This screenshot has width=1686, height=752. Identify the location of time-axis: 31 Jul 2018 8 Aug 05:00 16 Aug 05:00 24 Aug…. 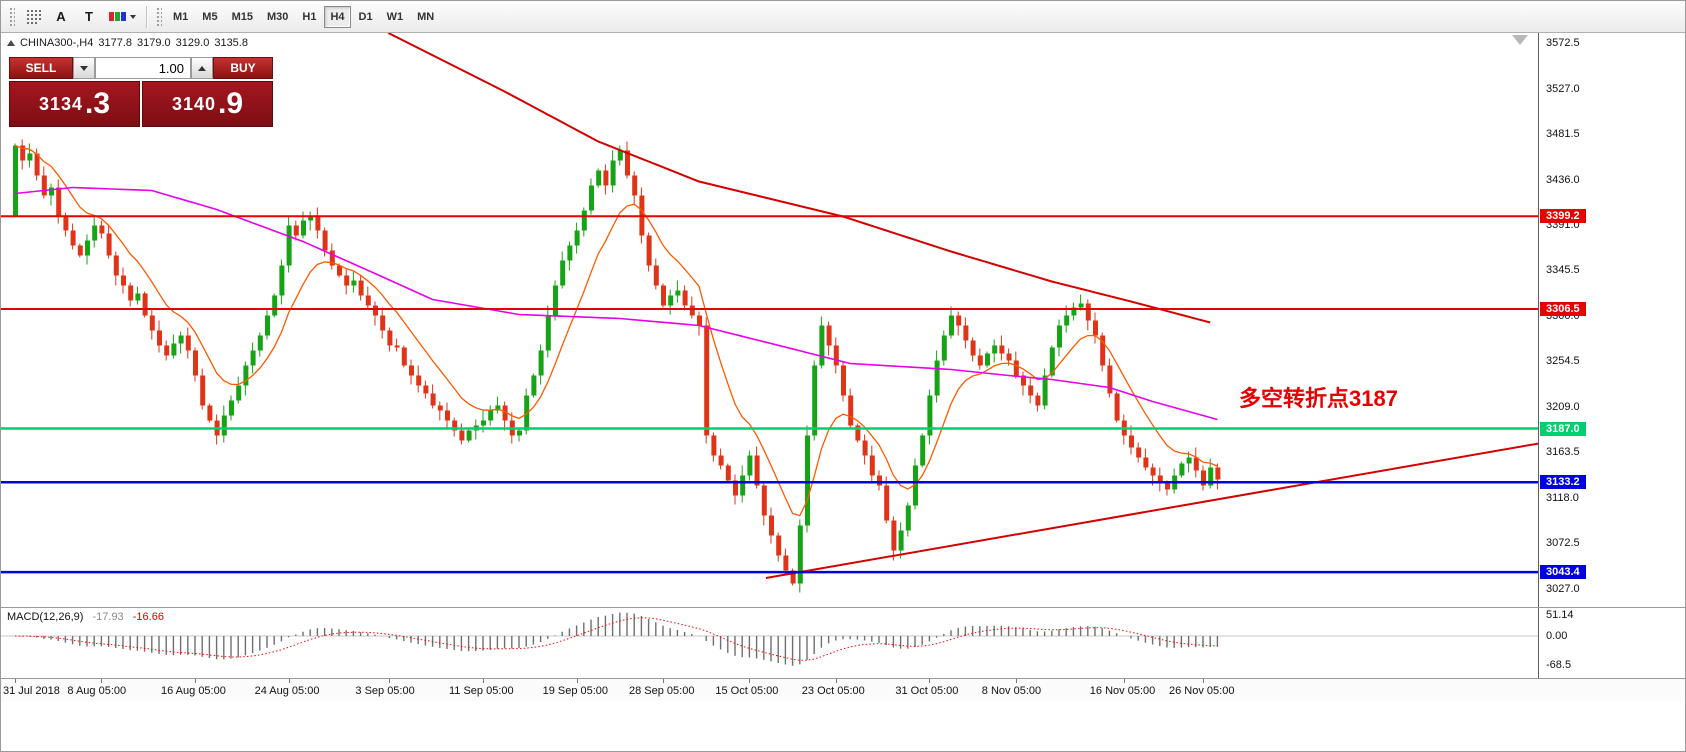
(843, 690).